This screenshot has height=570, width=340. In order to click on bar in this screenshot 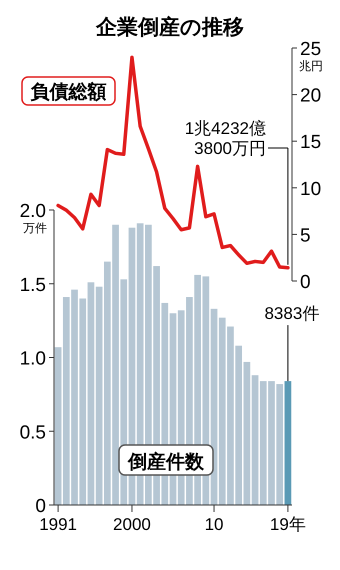, I will do `click(288, 443)`.